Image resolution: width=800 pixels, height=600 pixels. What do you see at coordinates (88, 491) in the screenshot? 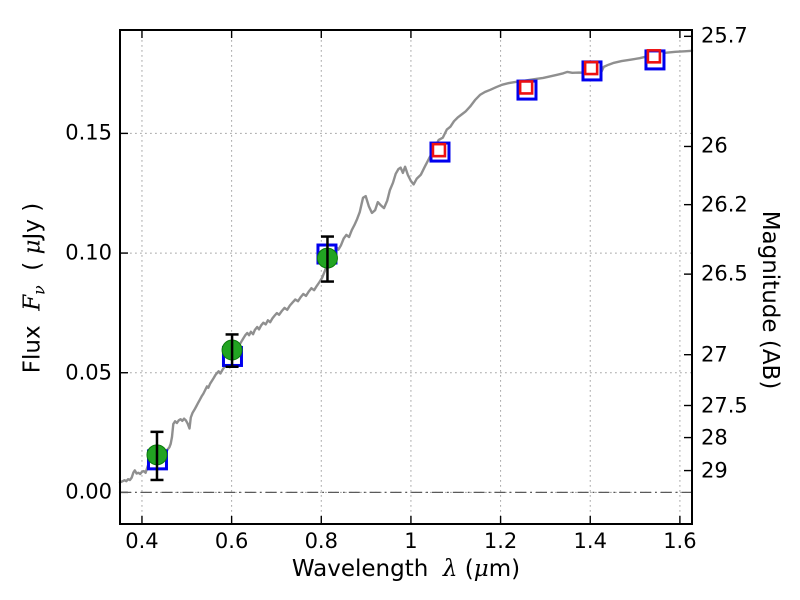
I see `flux-tick-label: 0.00` at bounding box center [88, 491].